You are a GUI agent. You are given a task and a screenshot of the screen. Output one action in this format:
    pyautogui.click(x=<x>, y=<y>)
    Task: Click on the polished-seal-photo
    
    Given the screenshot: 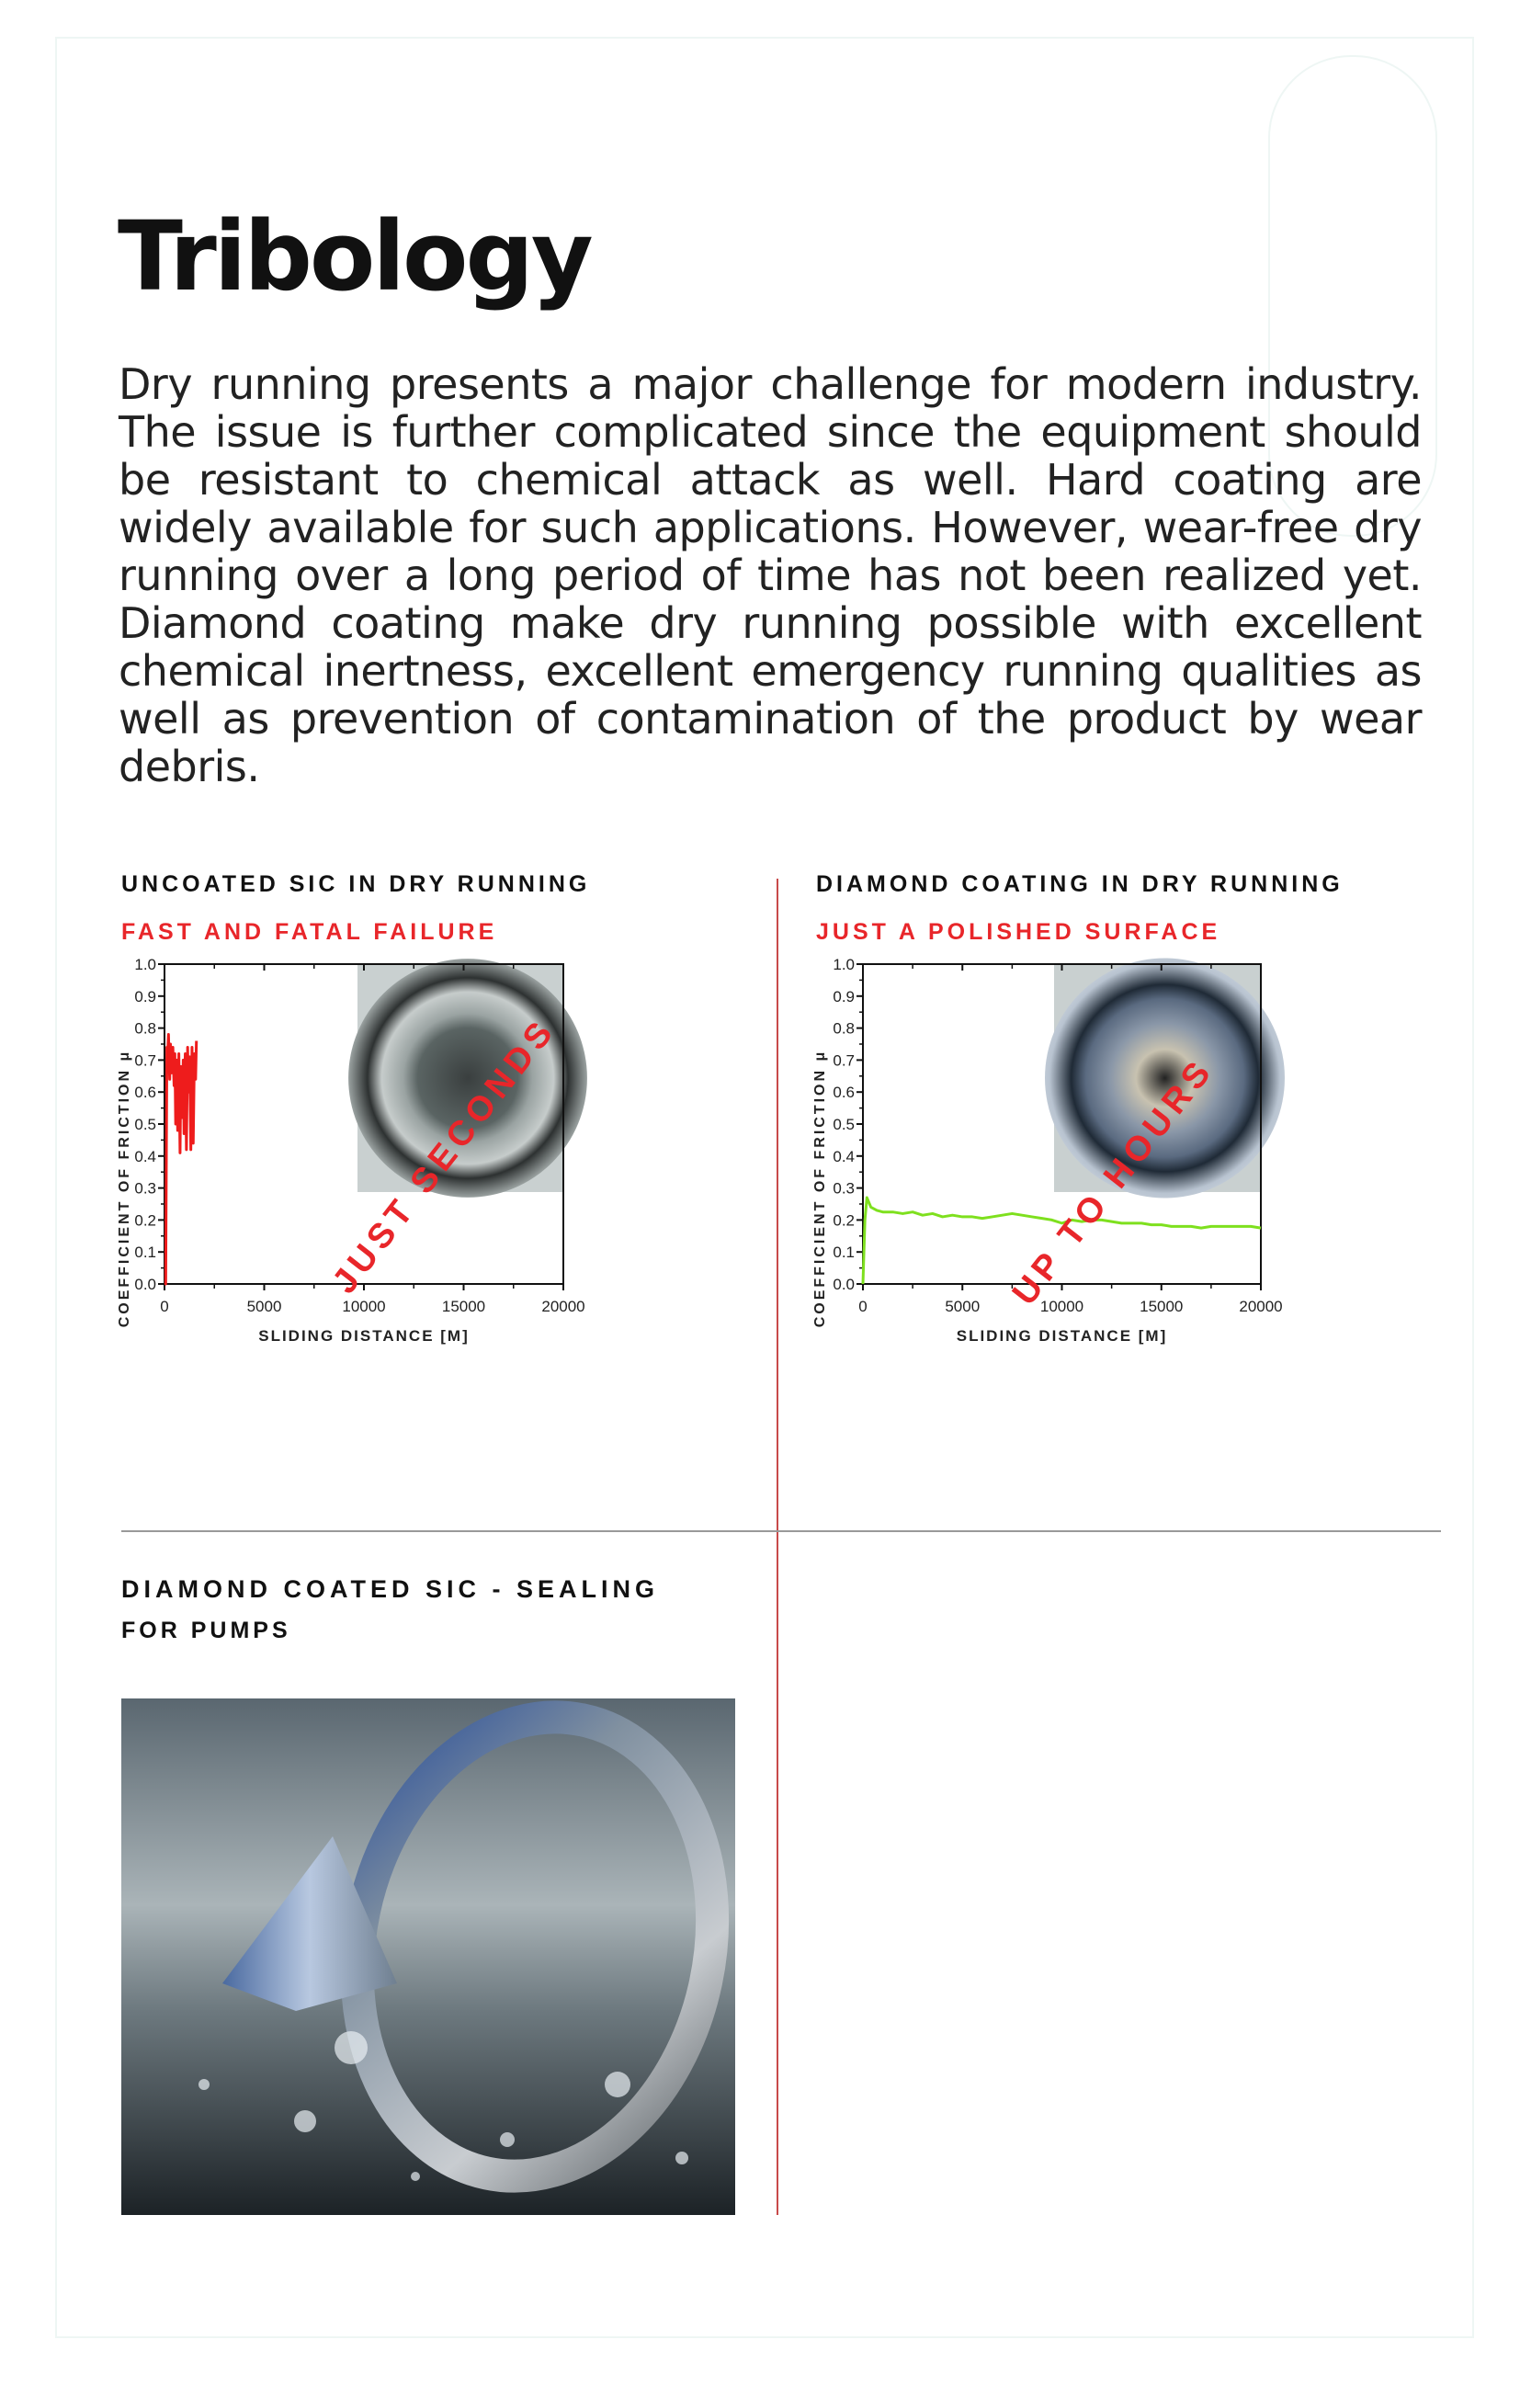 What is the action you would take?
    pyautogui.click(x=1165, y=1078)
    